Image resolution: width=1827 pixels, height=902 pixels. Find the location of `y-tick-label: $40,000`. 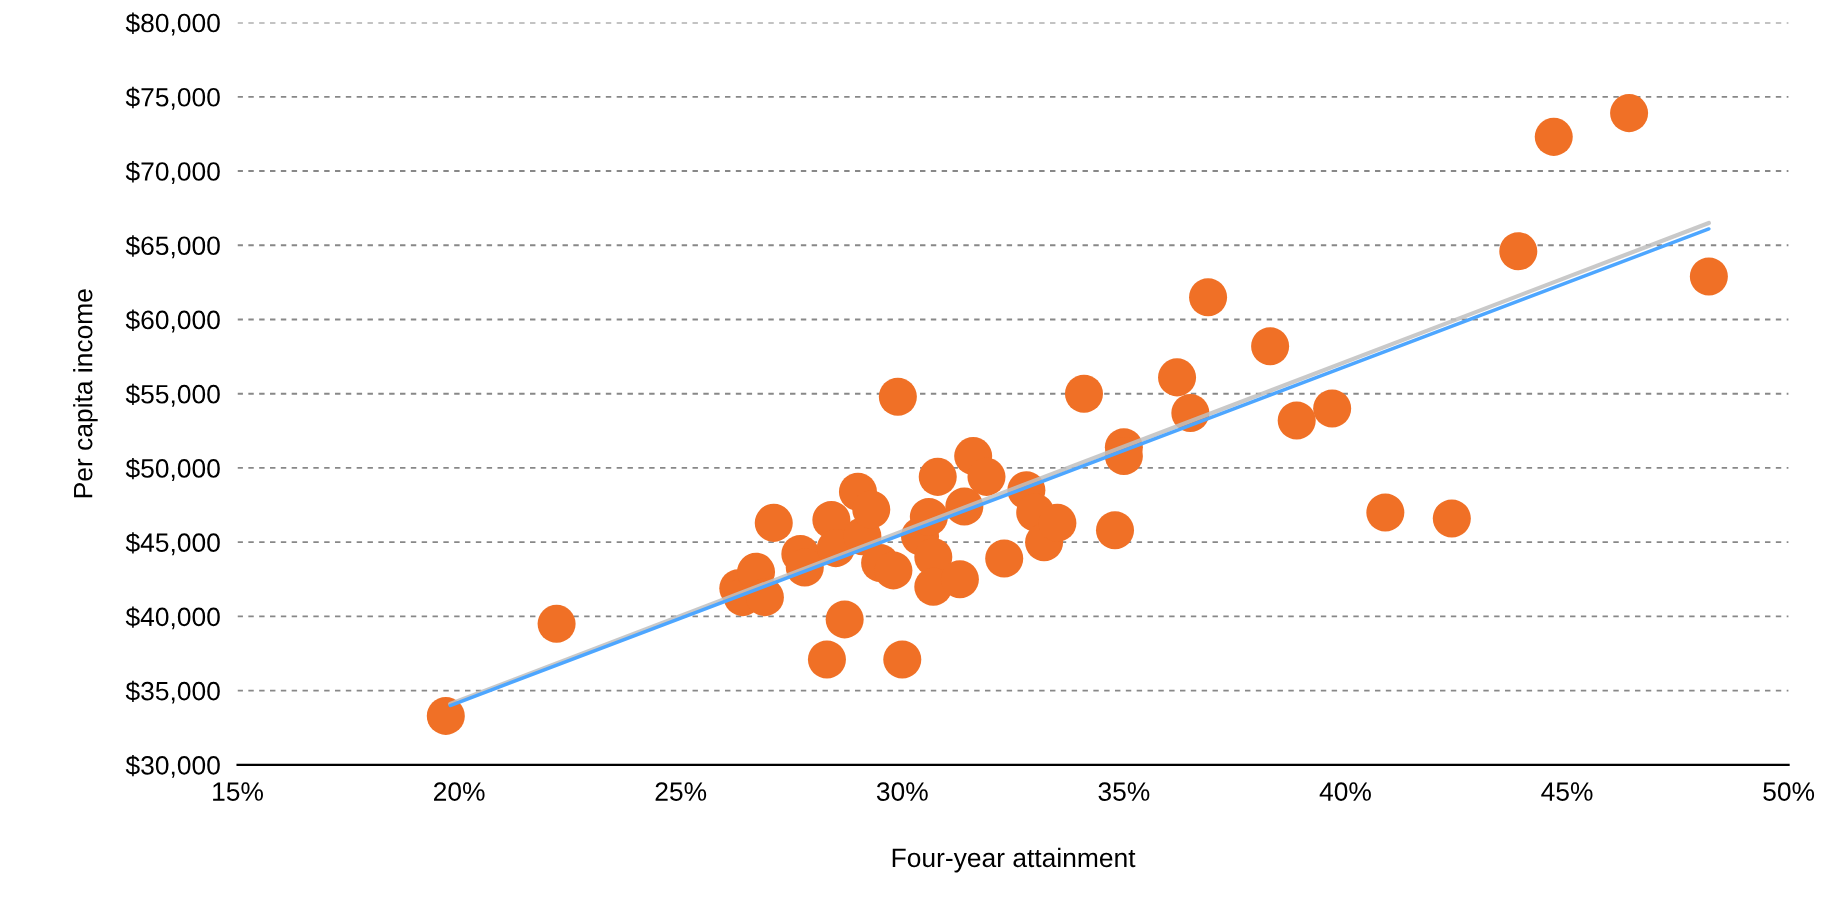

y-tick-label: $40,000 is located at coordinates (172, 618).